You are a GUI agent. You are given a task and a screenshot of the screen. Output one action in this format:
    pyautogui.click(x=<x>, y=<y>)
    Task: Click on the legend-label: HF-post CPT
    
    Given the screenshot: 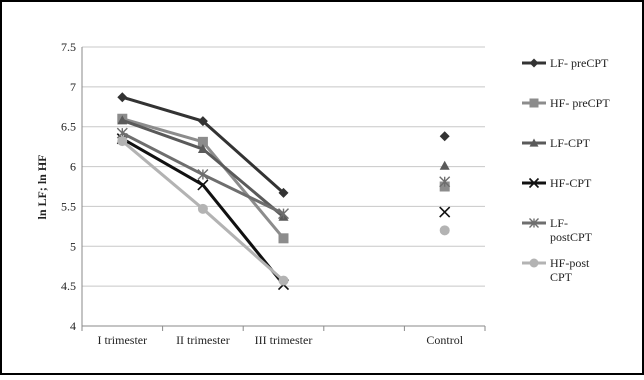 What is the action you would take?
    pyautogui.click(x=570, y=270)
    